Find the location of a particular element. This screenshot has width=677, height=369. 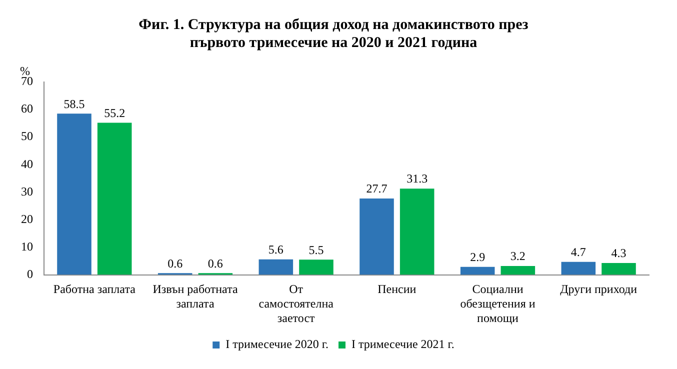

y-tick-label: 50 is located at coordinates (27, 136).